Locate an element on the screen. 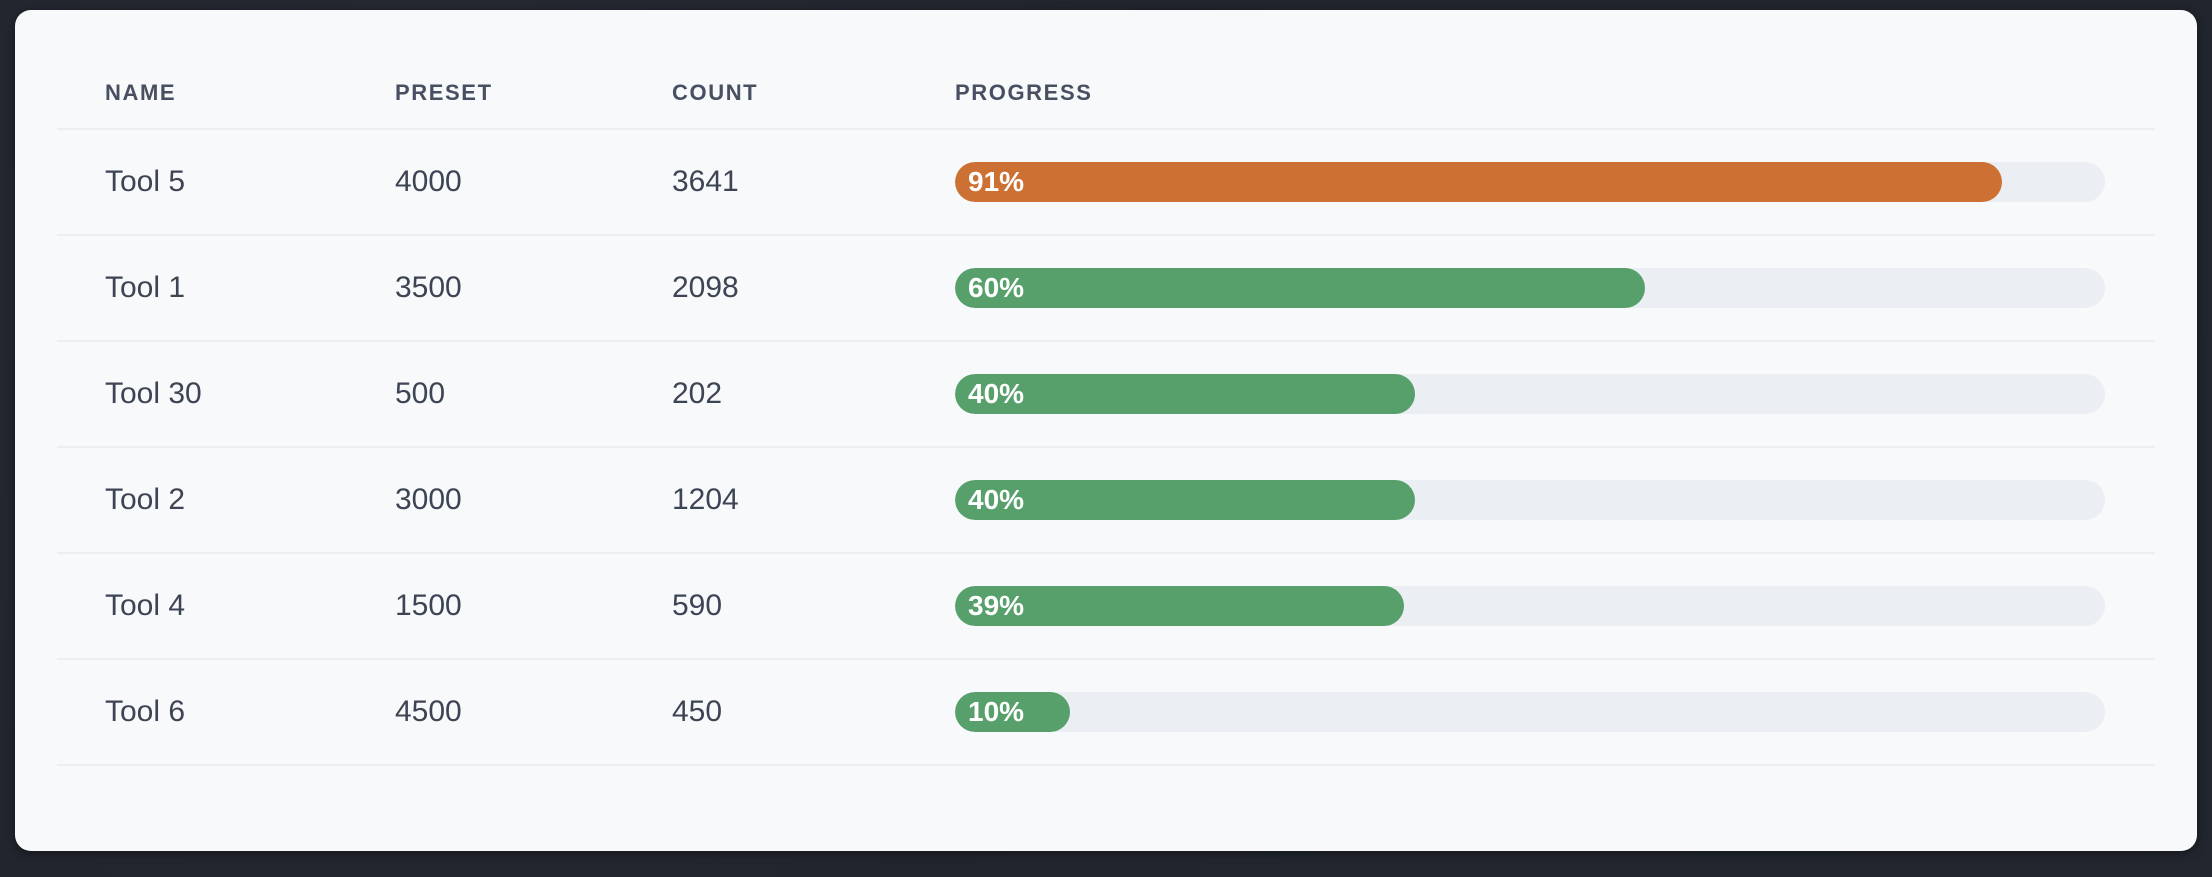 Image resolution: width=2212 pixels, height=877 pixels. progress-cell: 91% is located at coordinates (1531, 182).